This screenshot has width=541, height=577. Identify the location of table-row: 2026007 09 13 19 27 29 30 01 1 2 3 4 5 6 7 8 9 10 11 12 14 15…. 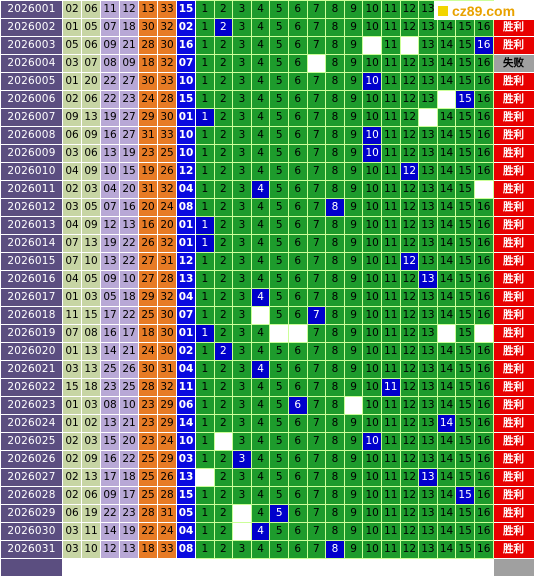
(267, 117).